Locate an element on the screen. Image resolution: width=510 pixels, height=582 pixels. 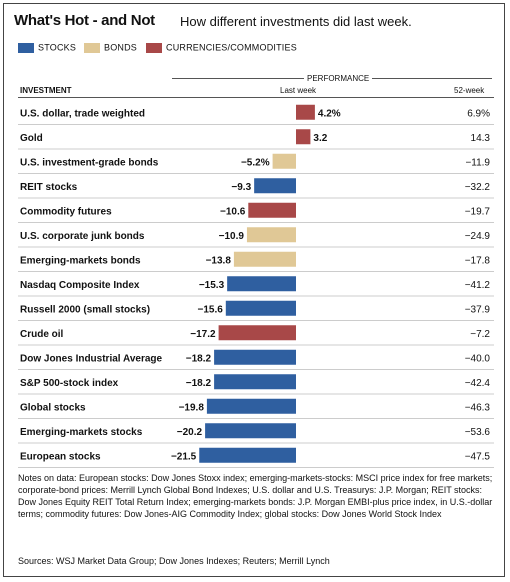
week52-value: −42.4 is located at coordinates (478, 383).